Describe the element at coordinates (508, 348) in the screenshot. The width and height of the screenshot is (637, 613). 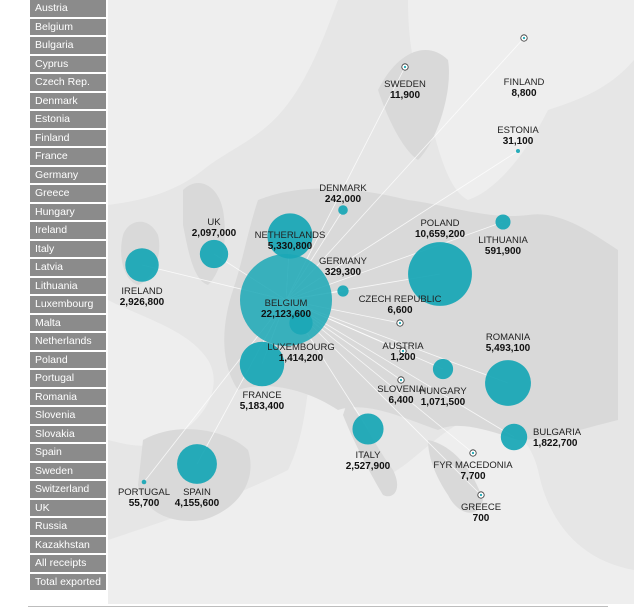
I see `country-value: 5,493,100` at that location.